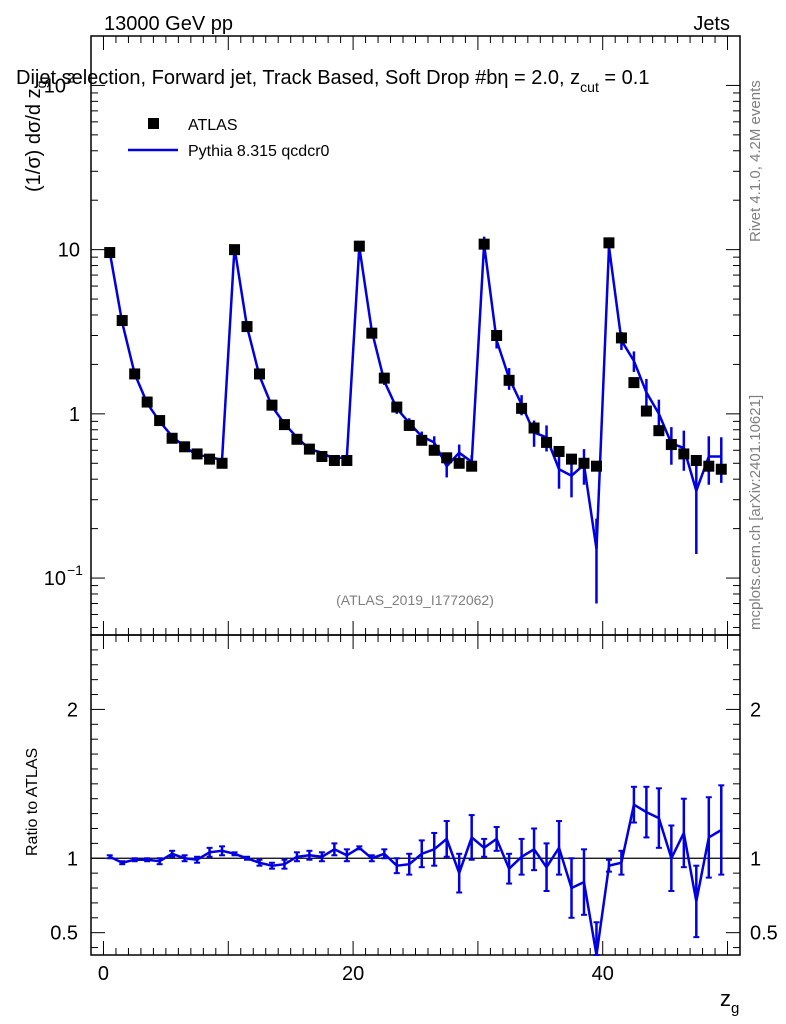  Describe the element at coordinates (72, 710) in the screenshot. I see `y-ratio-tick-label-left: 2` at that location.